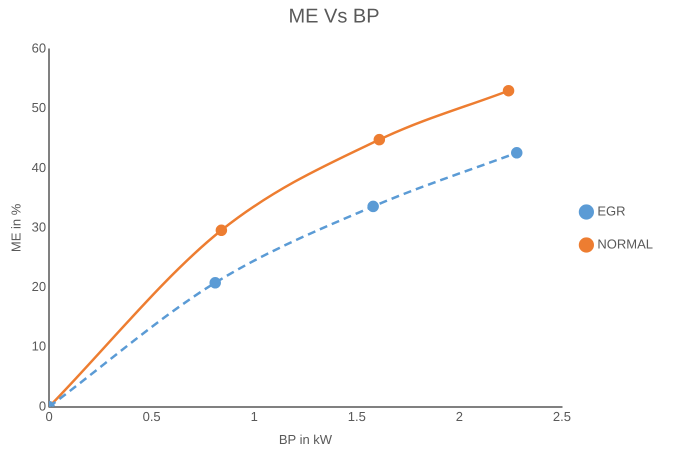  Describe the element at coordinates (305, 439) in the screenshot. I see `x-axis-title: BP in kW` at that location.